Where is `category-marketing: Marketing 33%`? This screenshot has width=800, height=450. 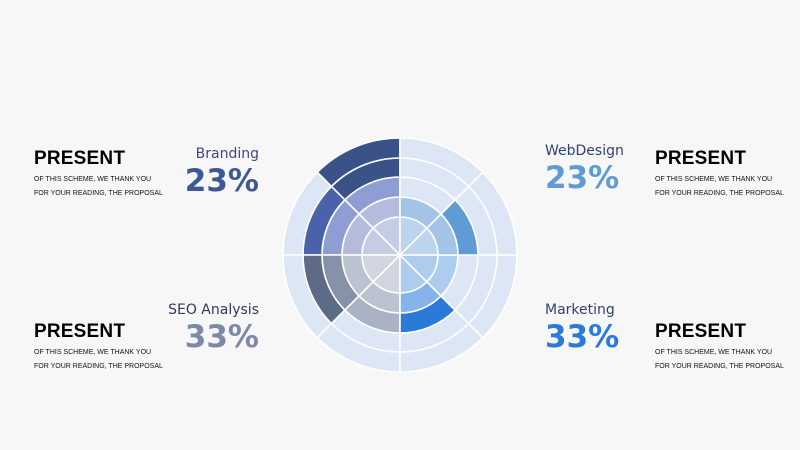
category-marketing: Marketing 33% is located at coordinates (582, 328).